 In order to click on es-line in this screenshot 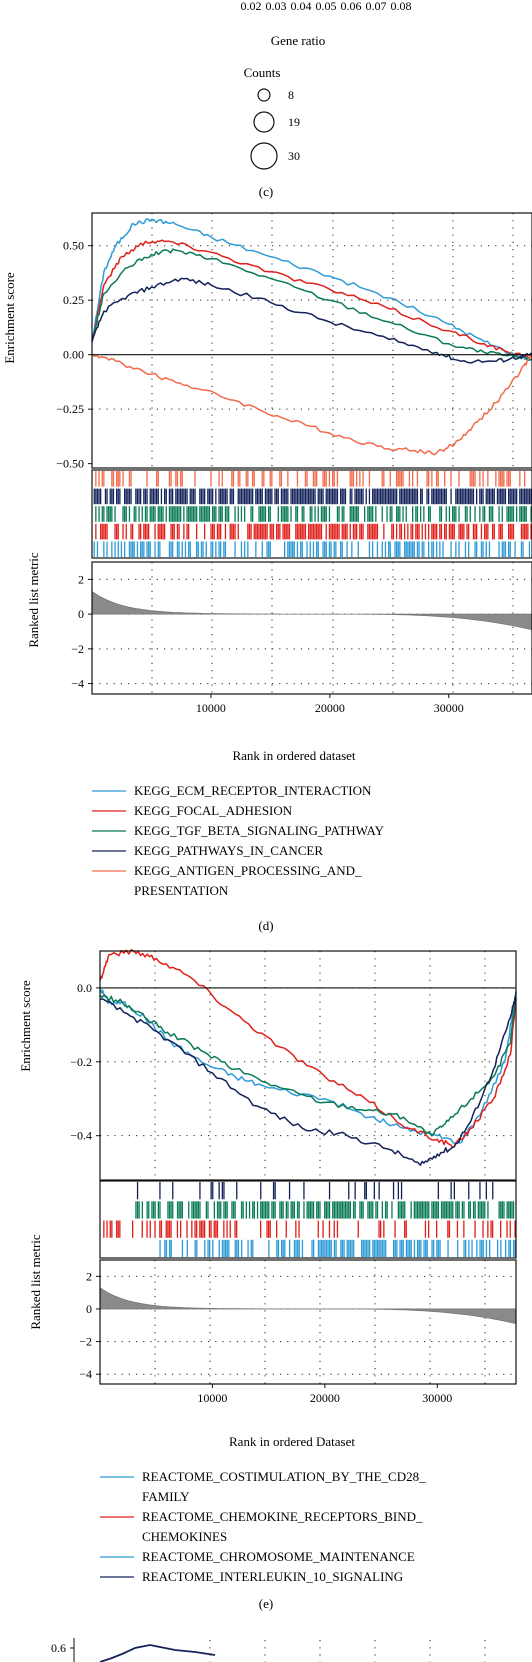, I will do `click(311, 299)`.